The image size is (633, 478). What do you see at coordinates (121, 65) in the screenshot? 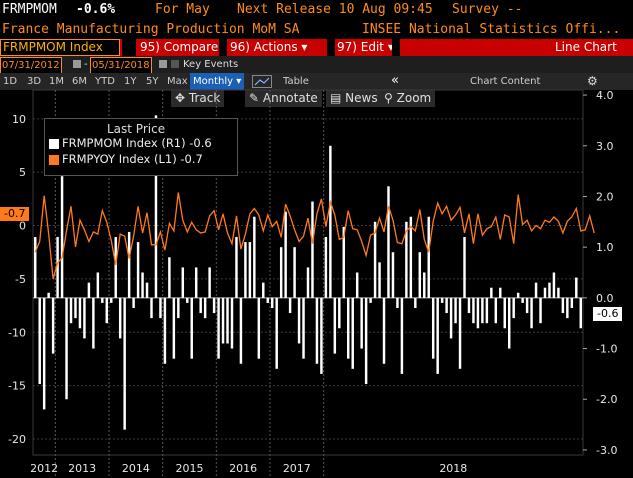
I see `end-date-input: 05/31/2018` at bounding box center [121, 65].